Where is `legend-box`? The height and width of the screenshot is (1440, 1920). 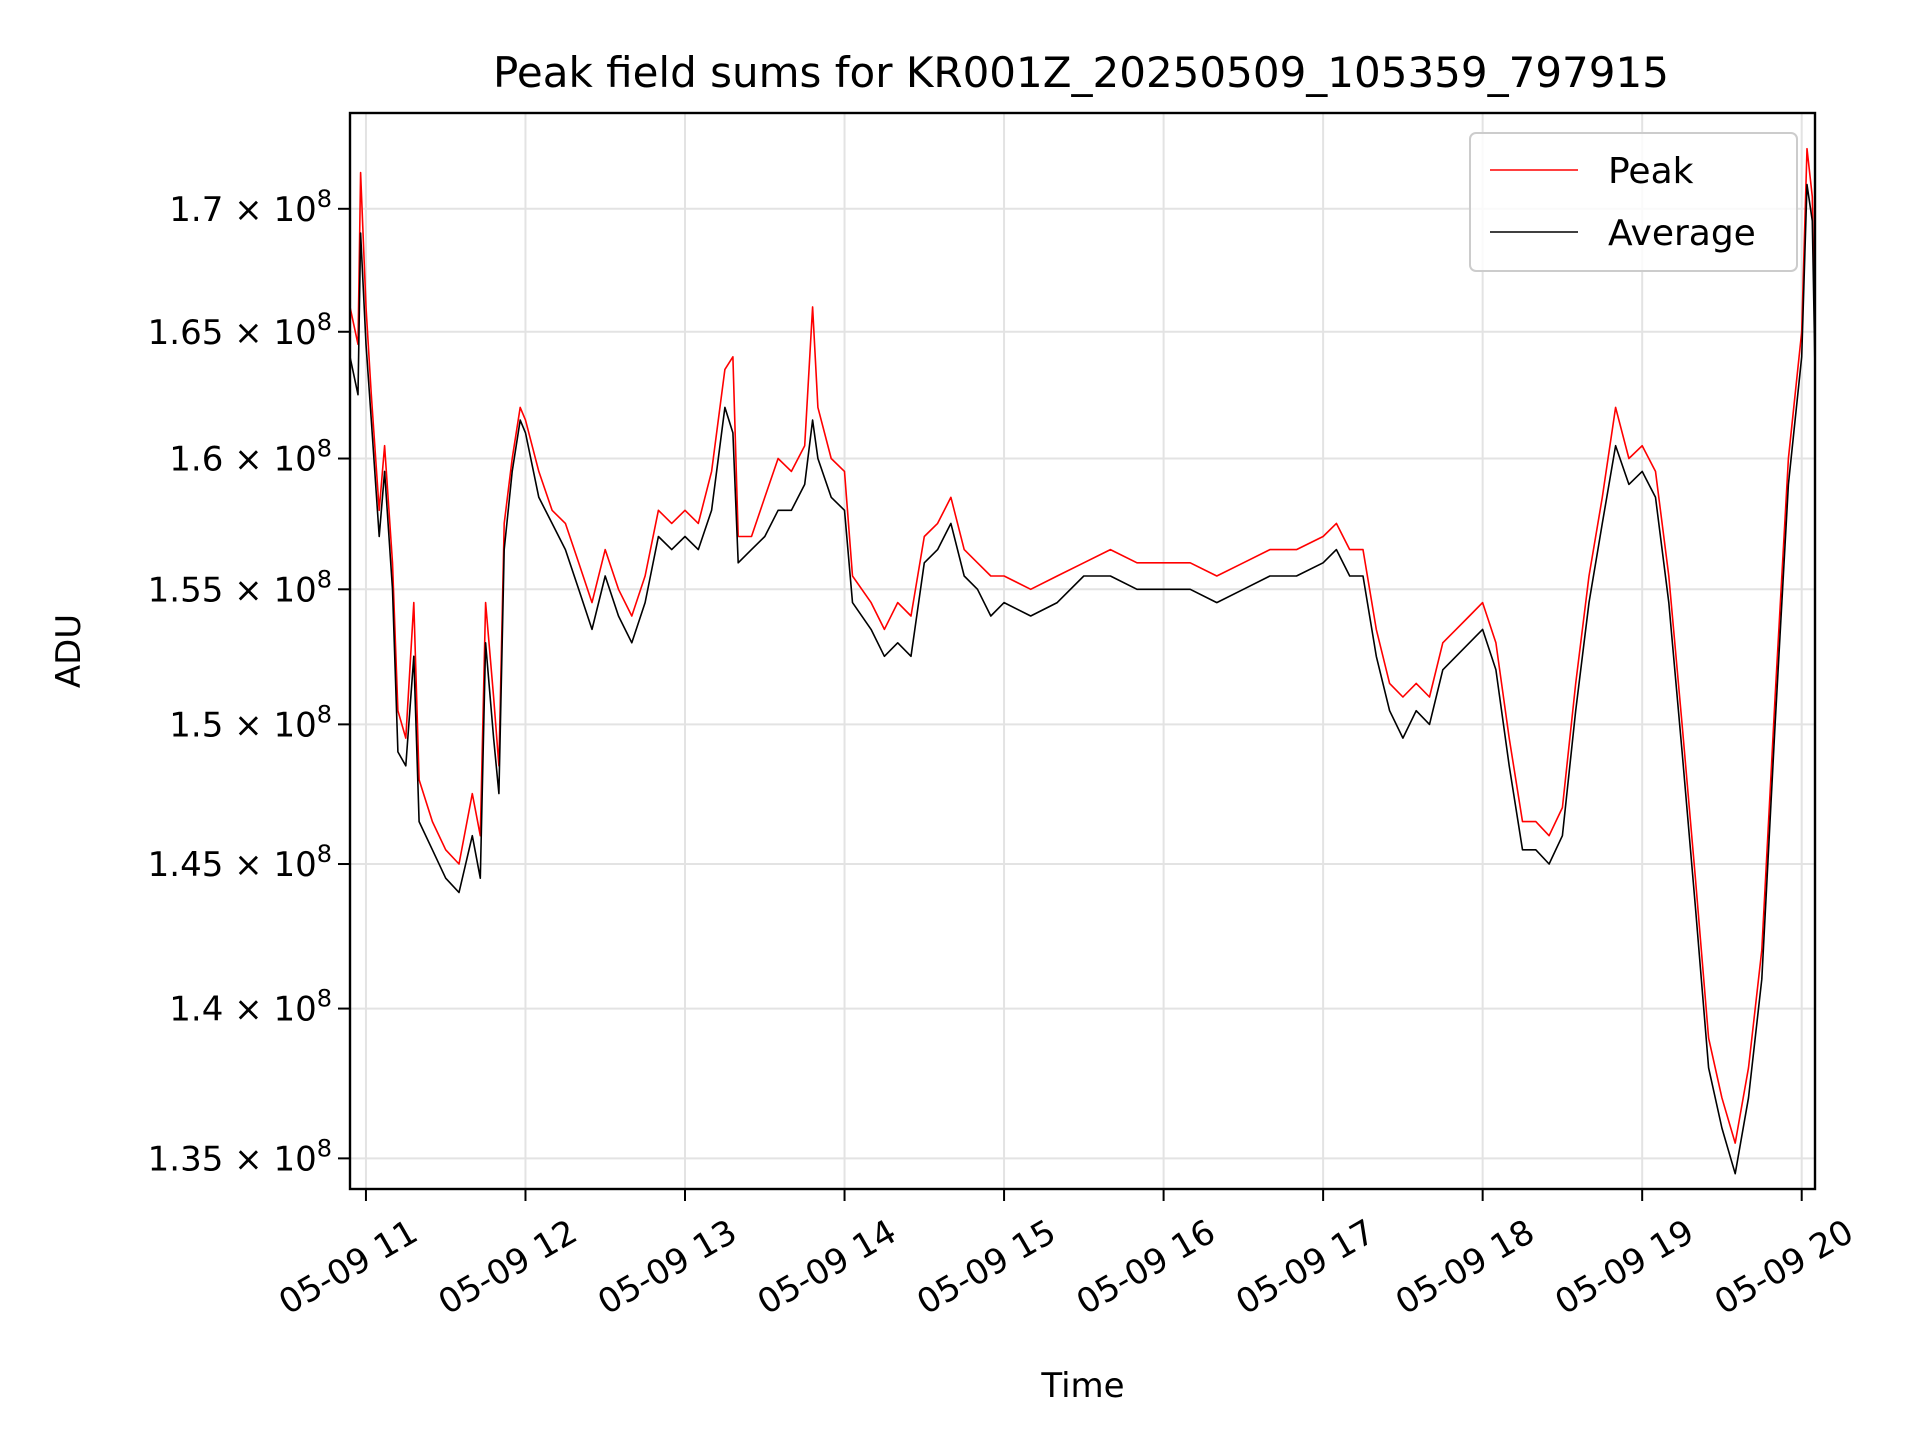 legend-box is located at coordinates (1633, 202).